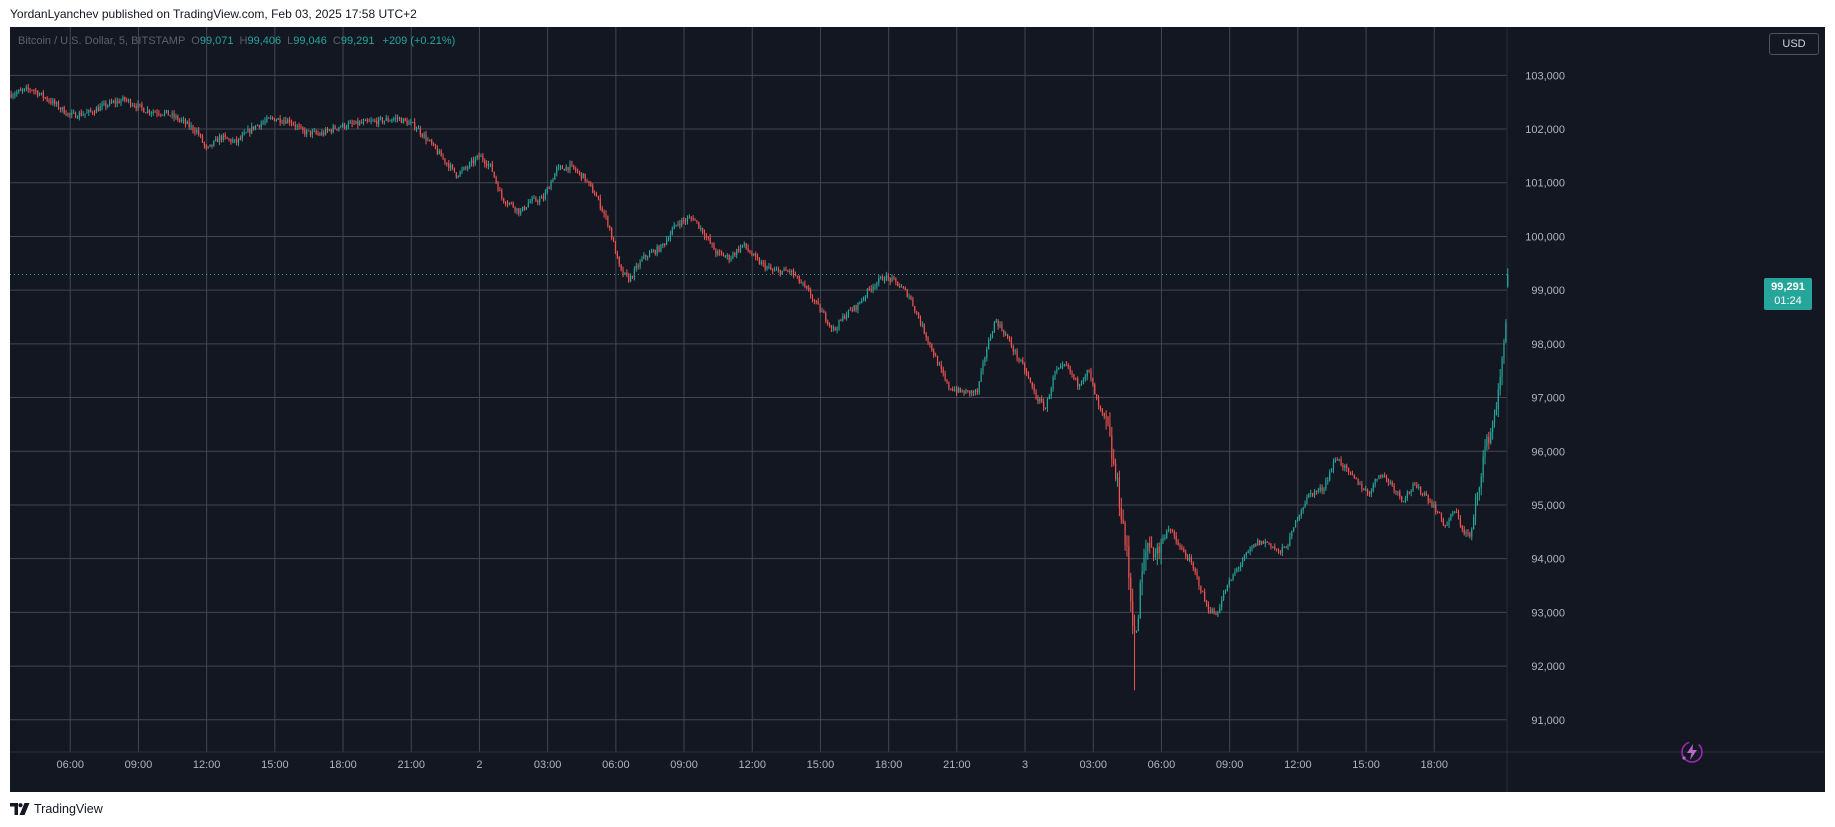  What do you see at coordinates (343, 765) in the screenshot?
I see `x-tick-label: 18:00` at bounding box center [343, 765].